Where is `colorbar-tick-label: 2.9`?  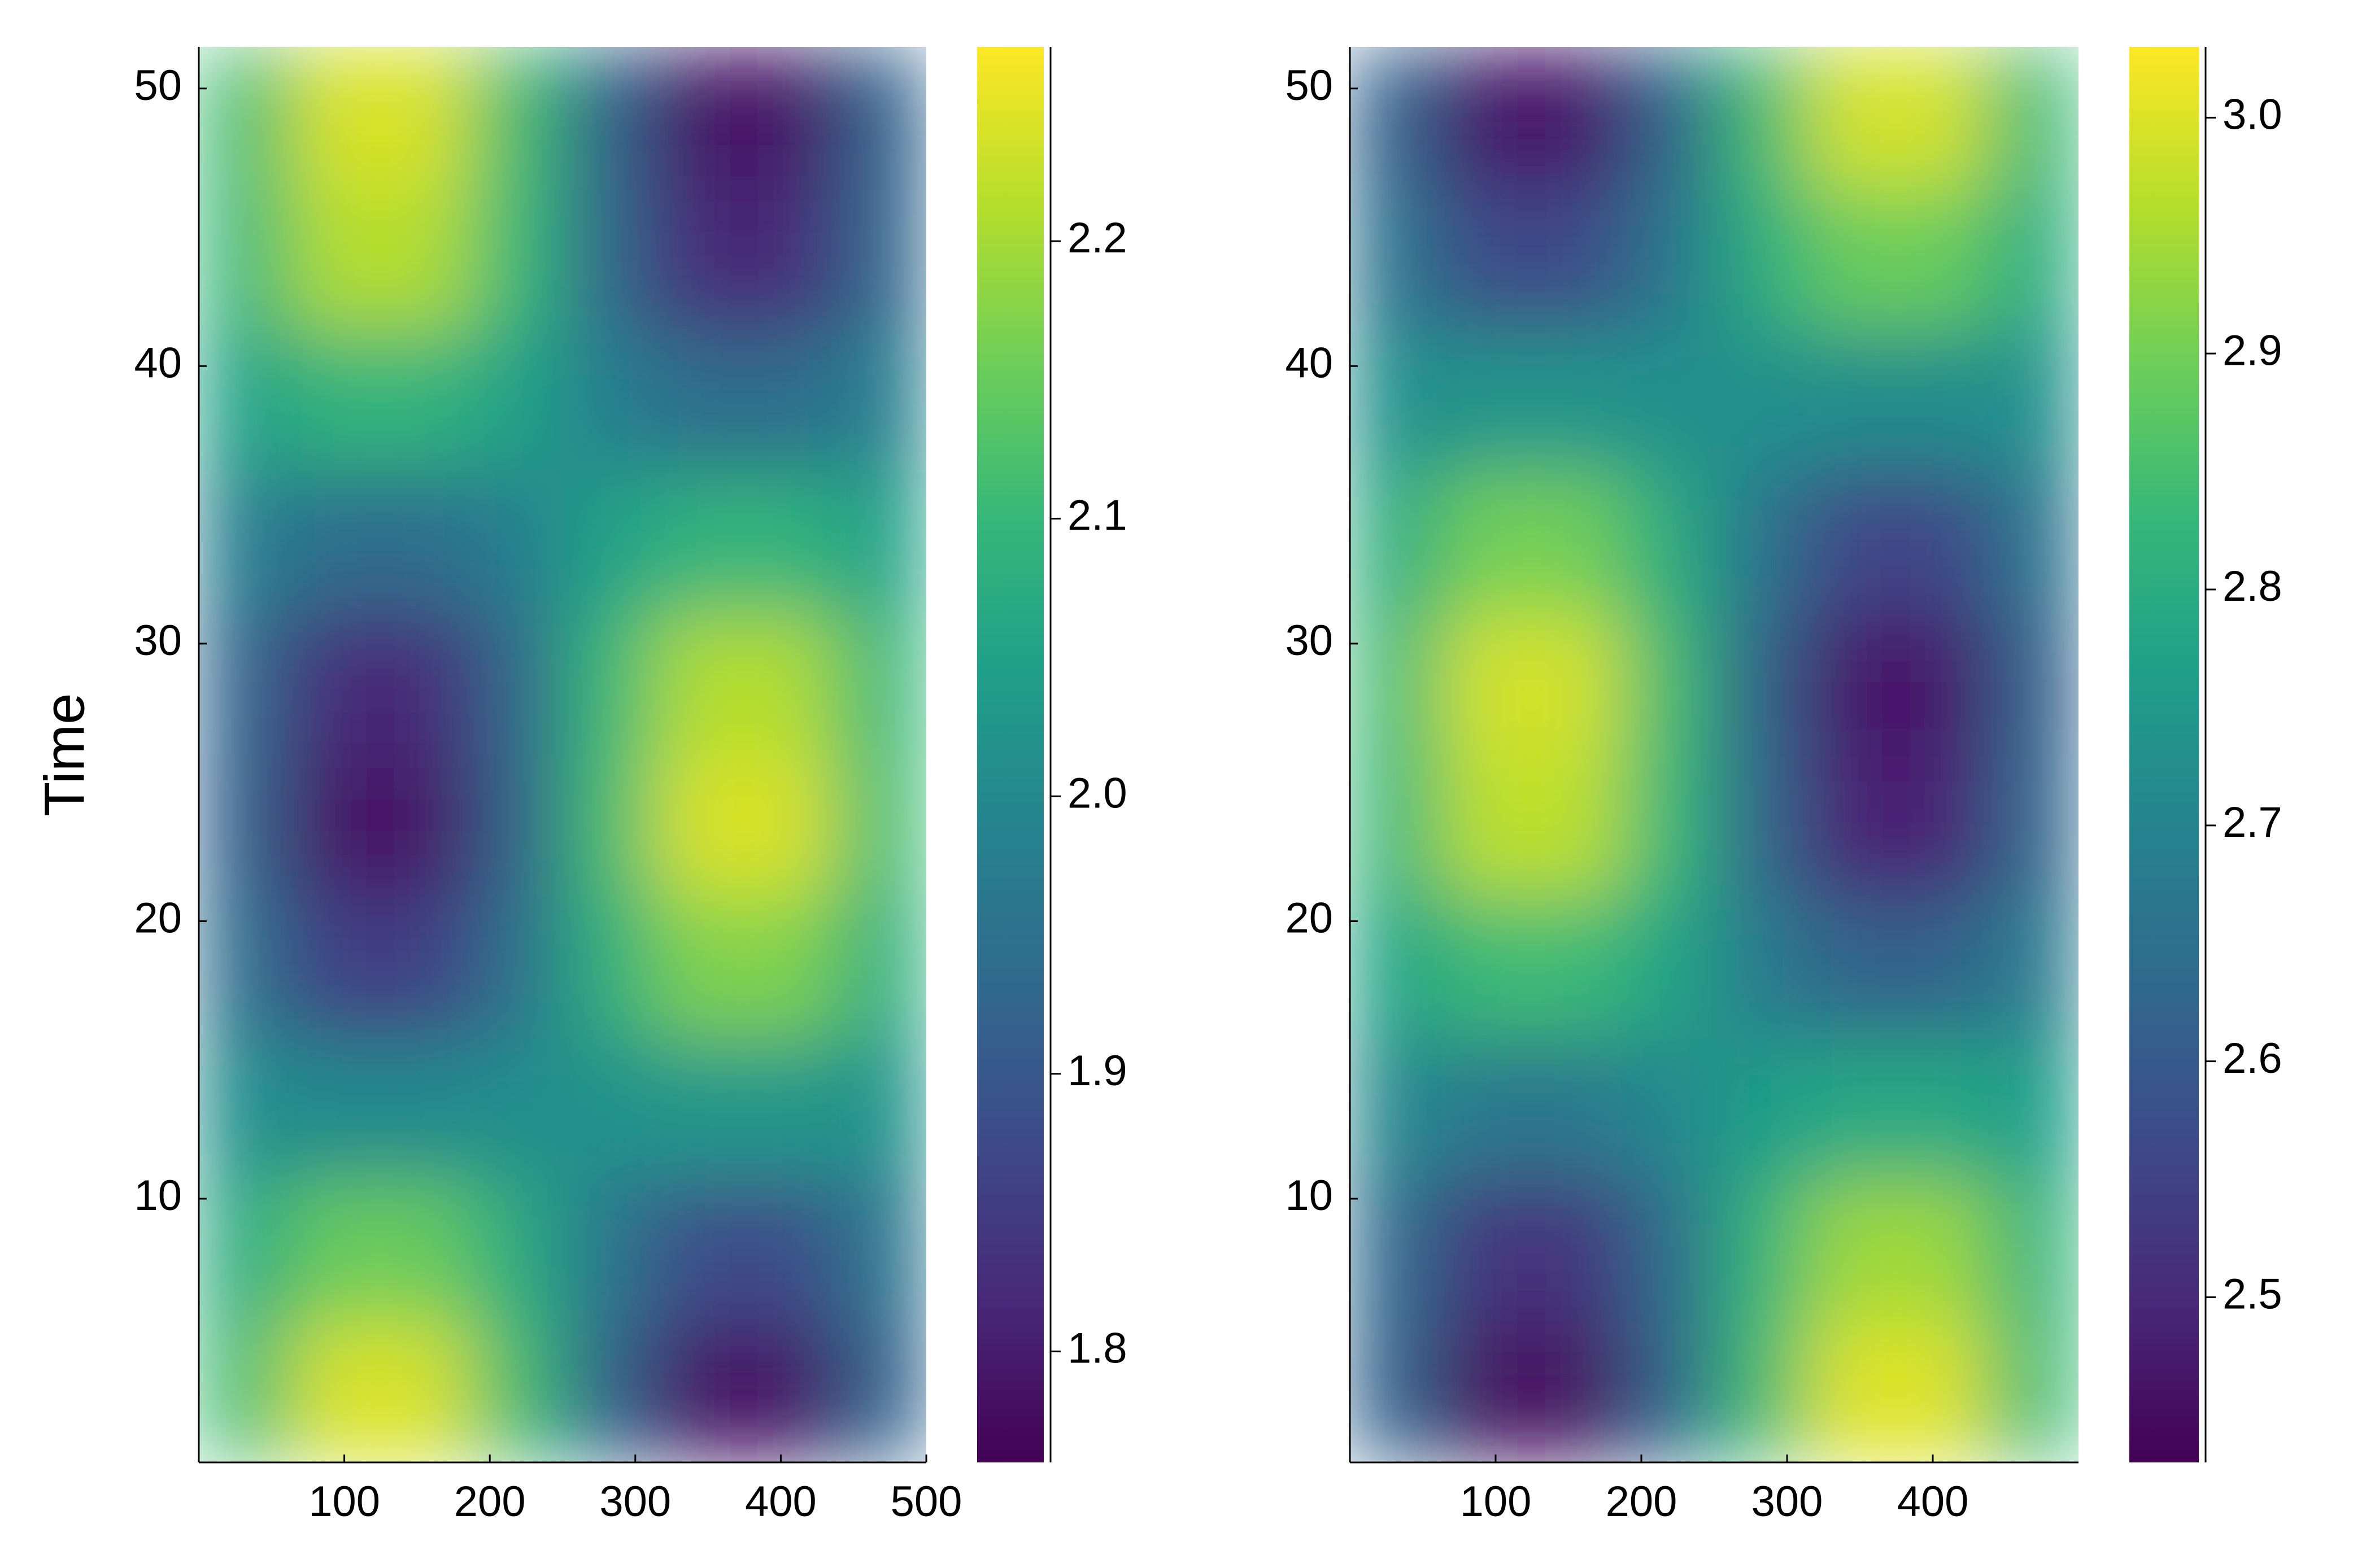 colorbar-tick-label: 2.9 is located at coordinates (2252, 350).